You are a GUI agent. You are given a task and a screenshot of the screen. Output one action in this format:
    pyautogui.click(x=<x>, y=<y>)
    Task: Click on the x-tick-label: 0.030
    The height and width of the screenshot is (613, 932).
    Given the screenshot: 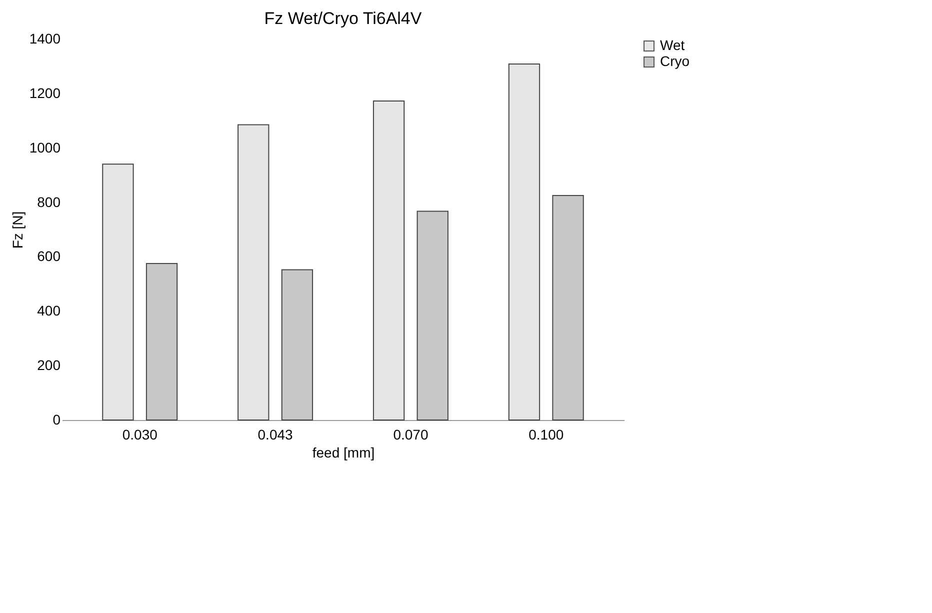 What is the action you would take?
    pyautogui.click(x=140, y=434)
    